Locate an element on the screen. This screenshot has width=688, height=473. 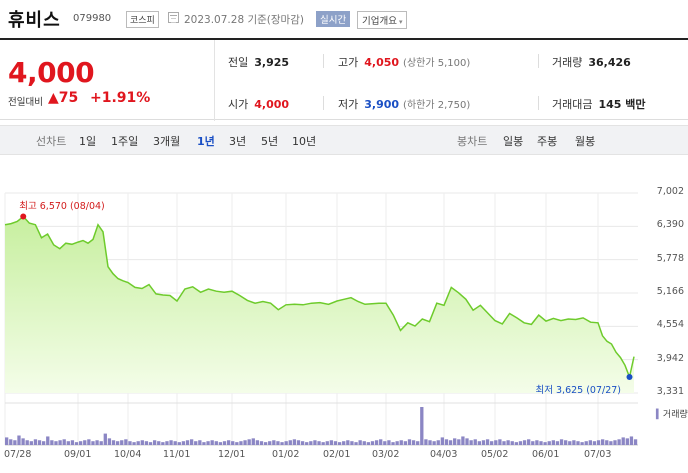
high-label: 고가 is located at coordinates (348, 62).